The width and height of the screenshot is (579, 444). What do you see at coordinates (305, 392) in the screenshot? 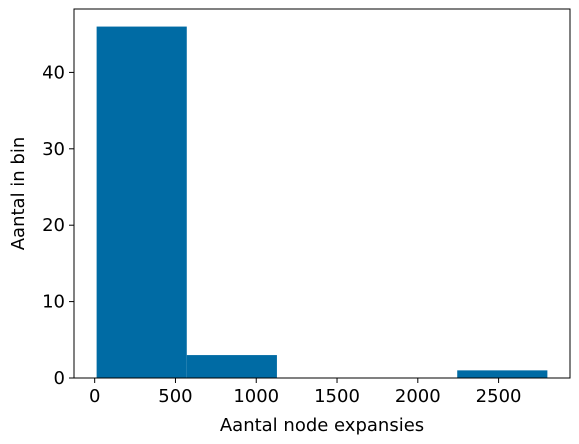
I see `x-axis-ticks: 0 500 1000 1500 2000 2500` at bounding box center [305, 392].